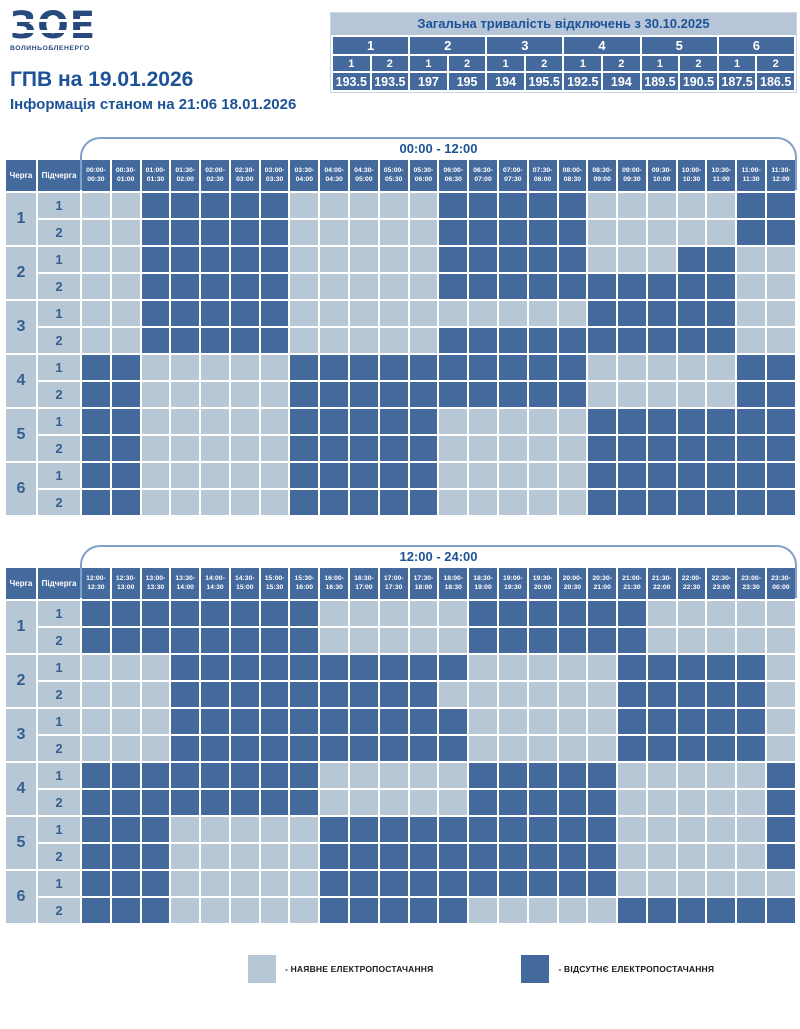  What do you see at coordinates (751, 587) in the screenshot?
I see `time-to: 23:30` at bounding box center [751, 587].